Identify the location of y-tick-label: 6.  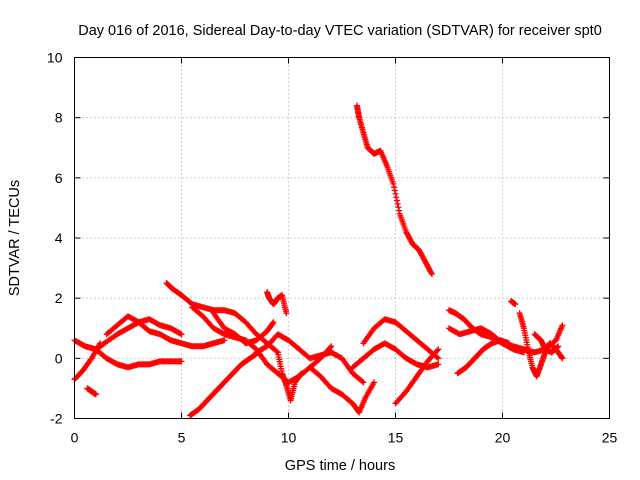
(59, 178).